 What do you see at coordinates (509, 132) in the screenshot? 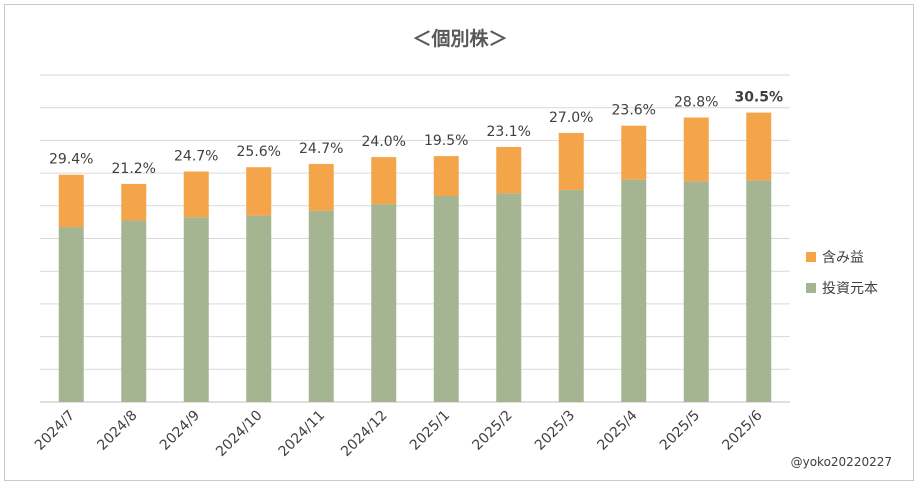
I see `data-label-2025/2: 23.1%` at bounding box center [509, 132].